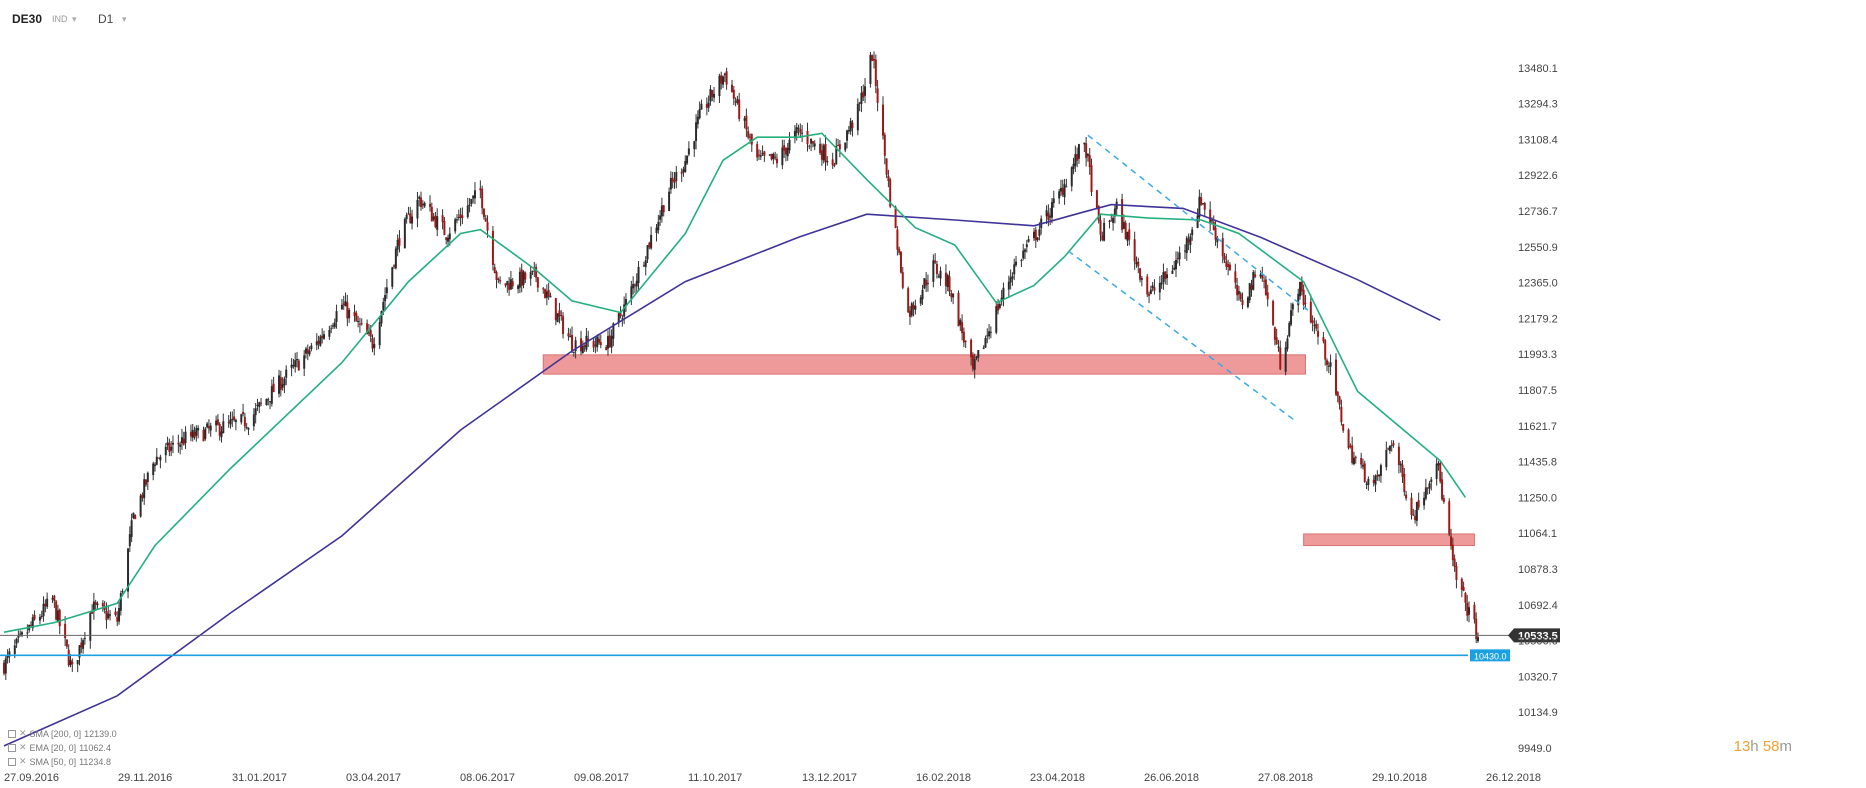 This screenshot has width=1866, height=788. Describe the element at coordinates (59, 761) in the screenshot. I see `indicator-legend-sma50: ✕ SMA [50, 0] 11234.8` at that location.